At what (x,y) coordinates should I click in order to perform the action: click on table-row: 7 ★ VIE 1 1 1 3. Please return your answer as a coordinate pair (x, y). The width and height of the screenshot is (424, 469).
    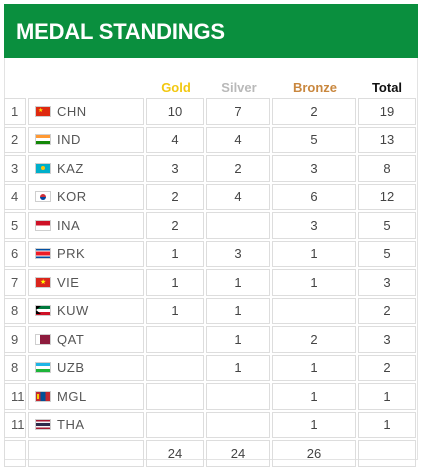
    Looking at the image, I should click on (212, 283).